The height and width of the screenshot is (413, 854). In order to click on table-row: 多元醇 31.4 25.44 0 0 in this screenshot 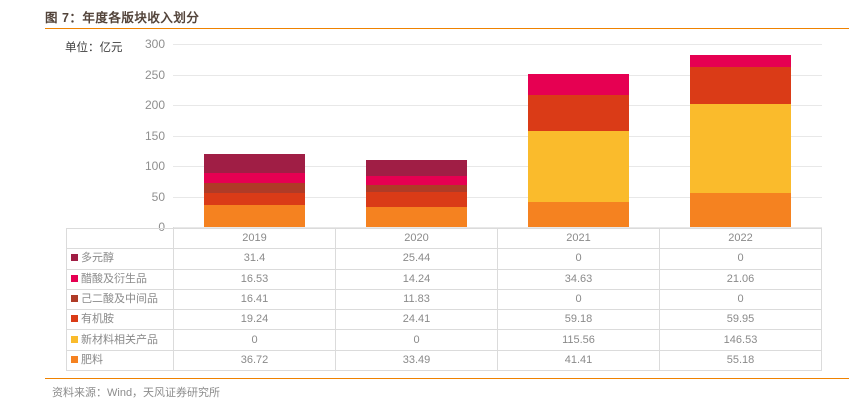, I will do `click(444, 259)`.